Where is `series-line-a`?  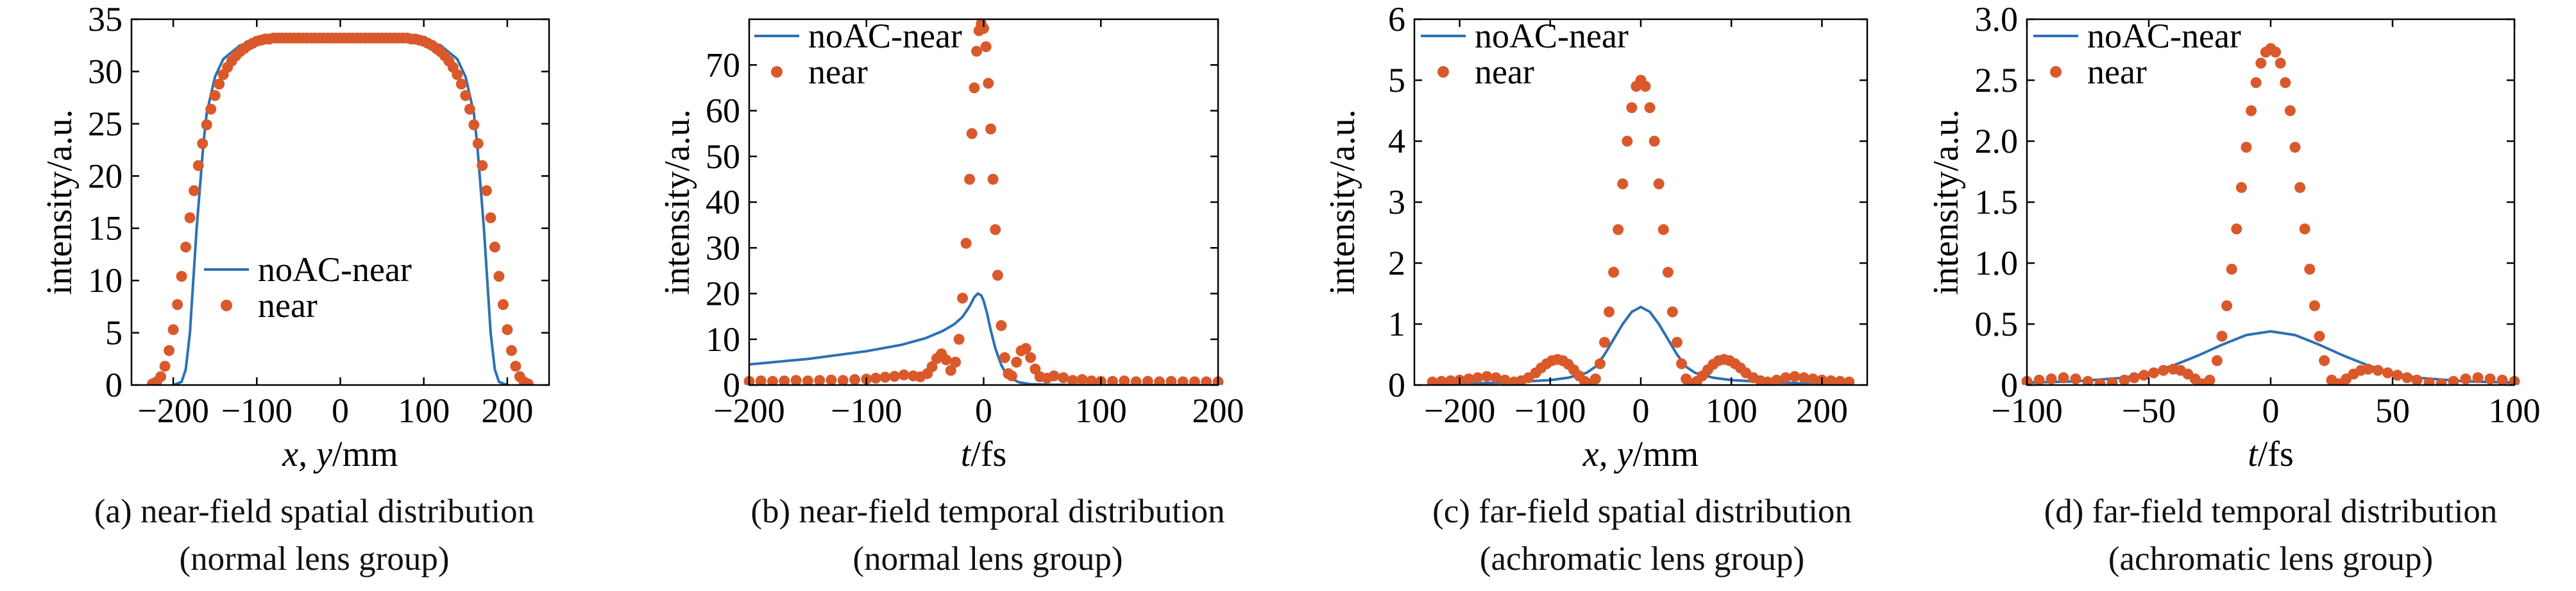 series-line-a is located at coordinates (340, 211).